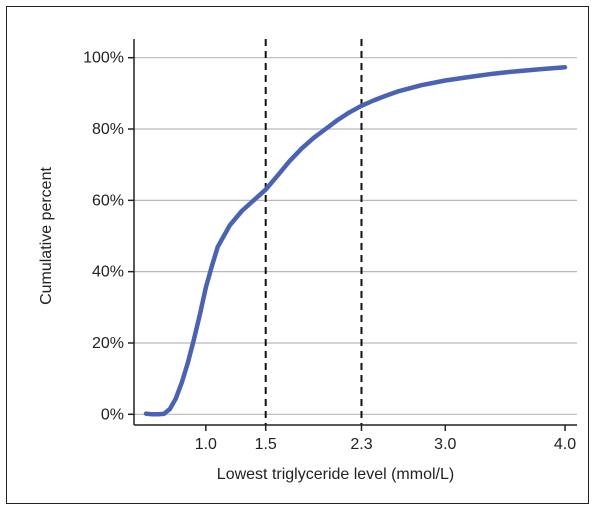  I want to click on y-axis-title: Cumulative percent, so click(46, 236).